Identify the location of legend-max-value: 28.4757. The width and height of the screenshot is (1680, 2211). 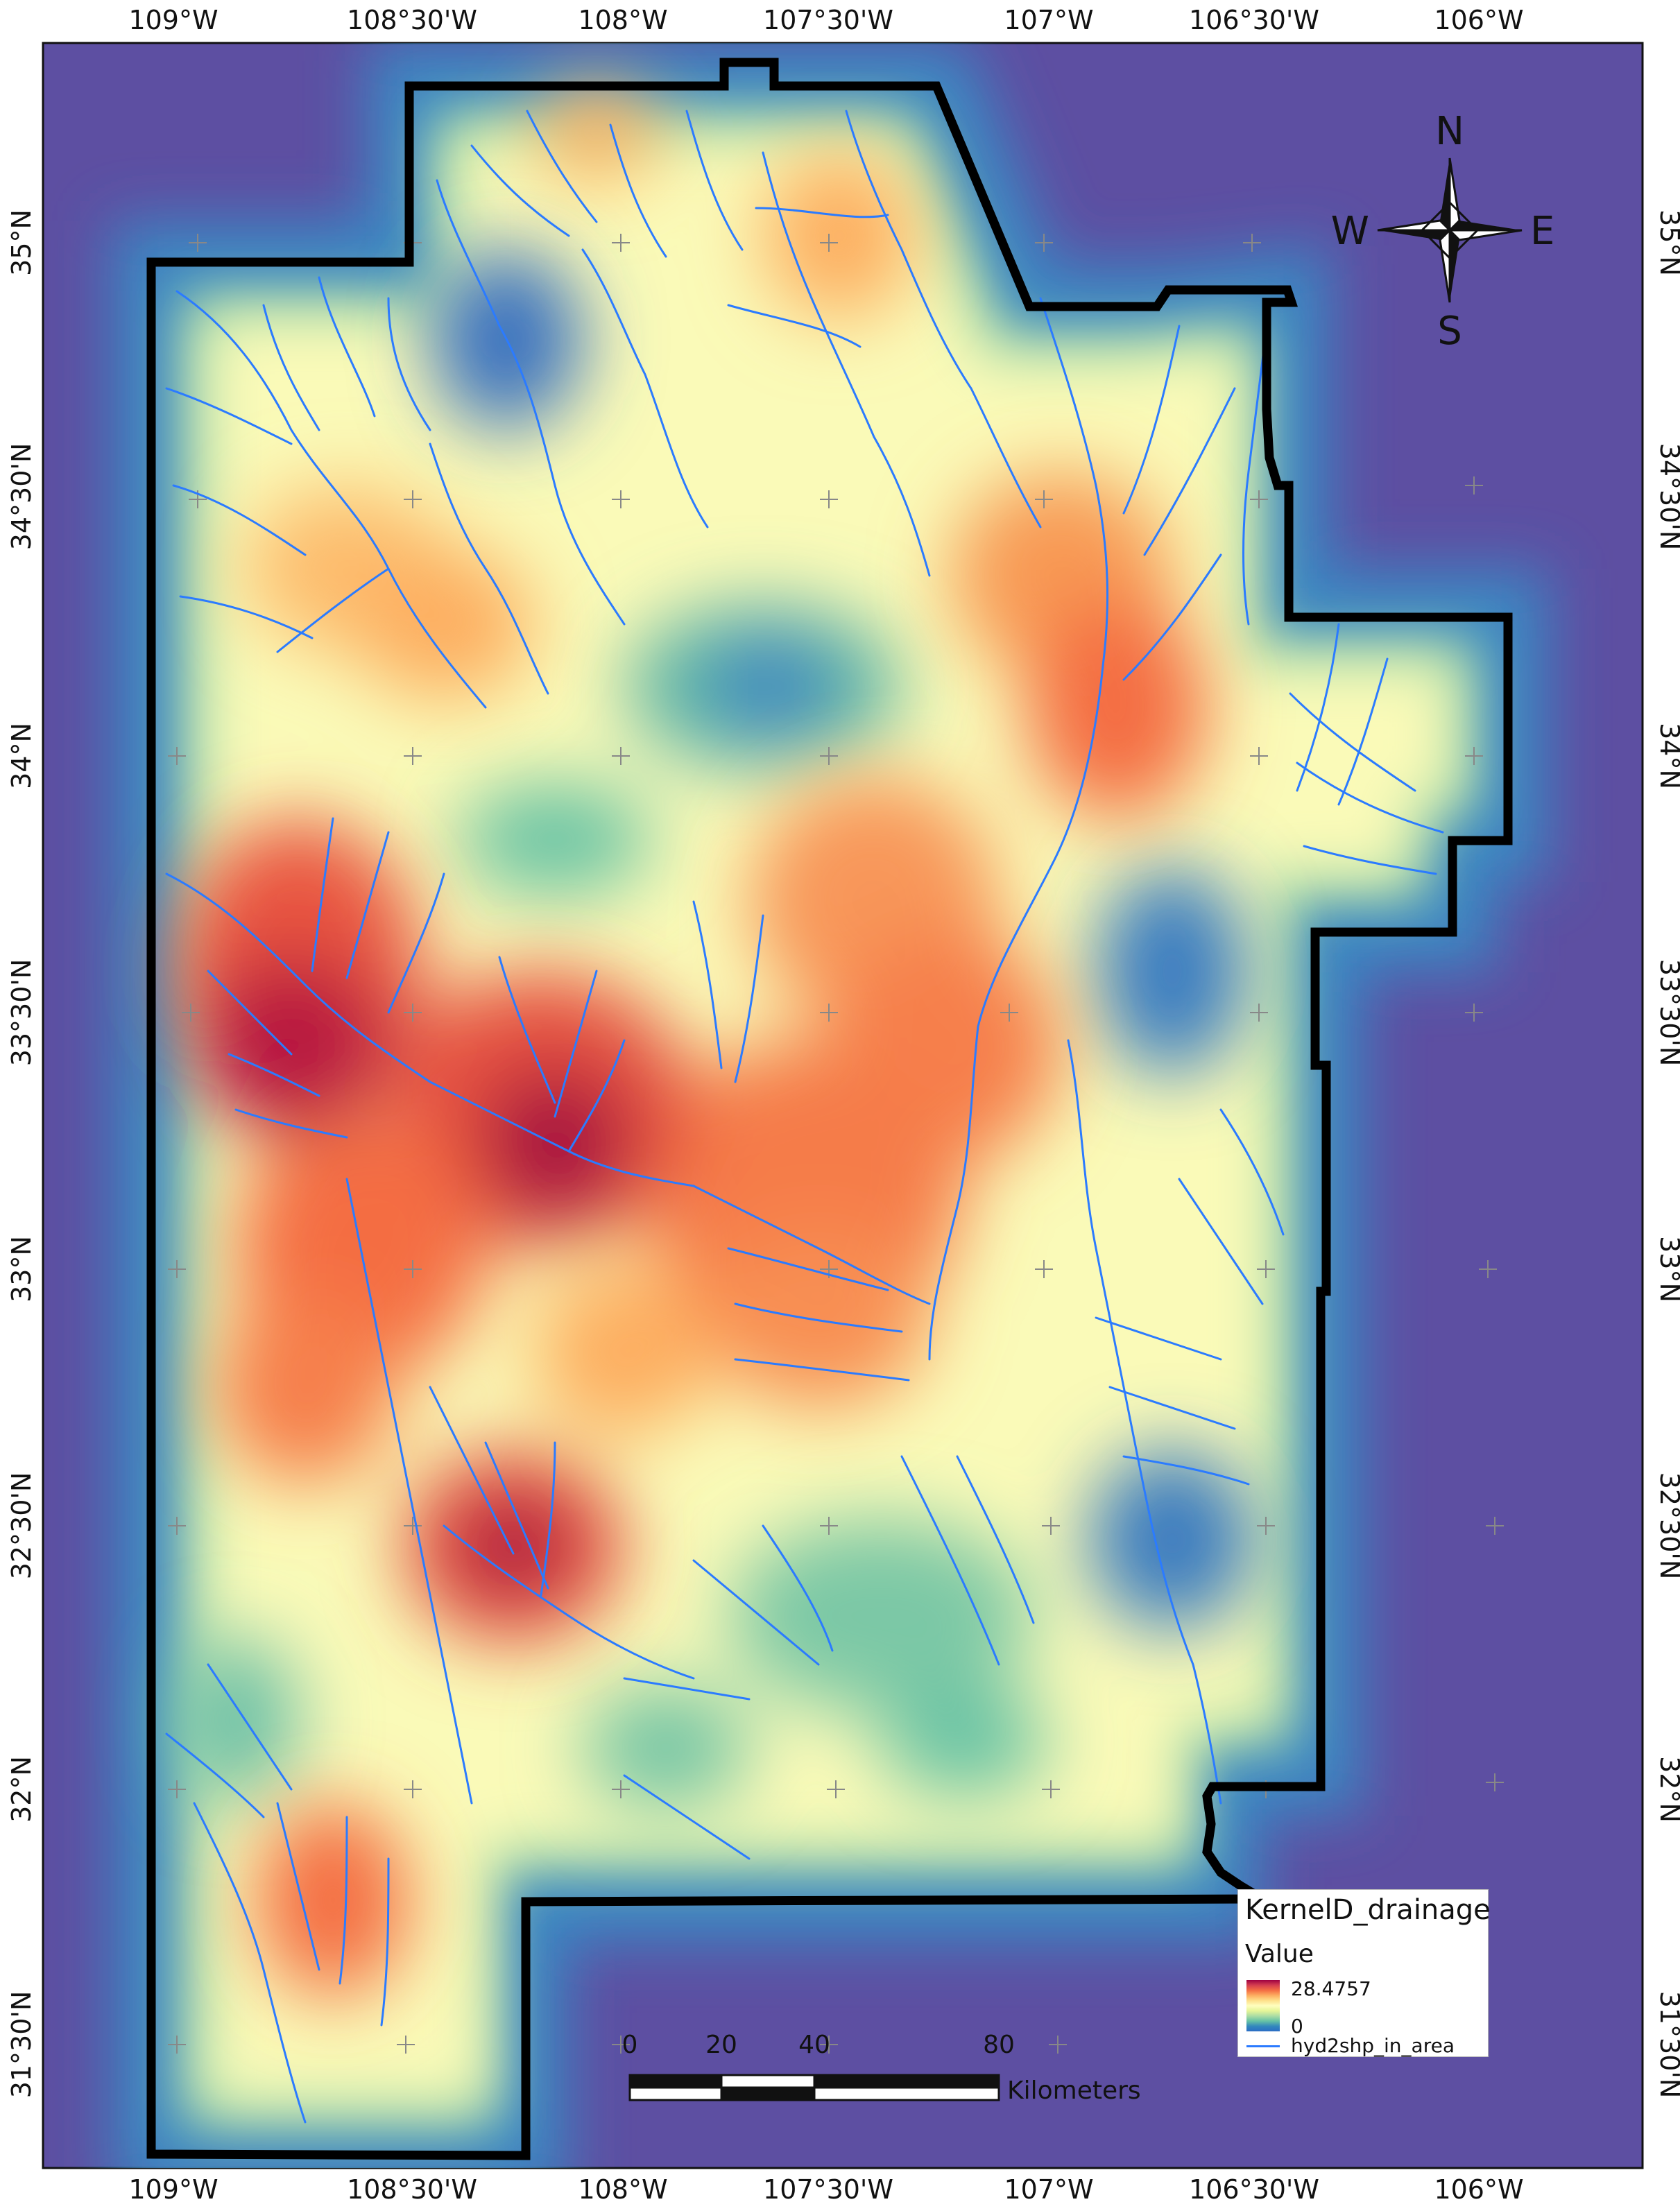
(1331, 1989).